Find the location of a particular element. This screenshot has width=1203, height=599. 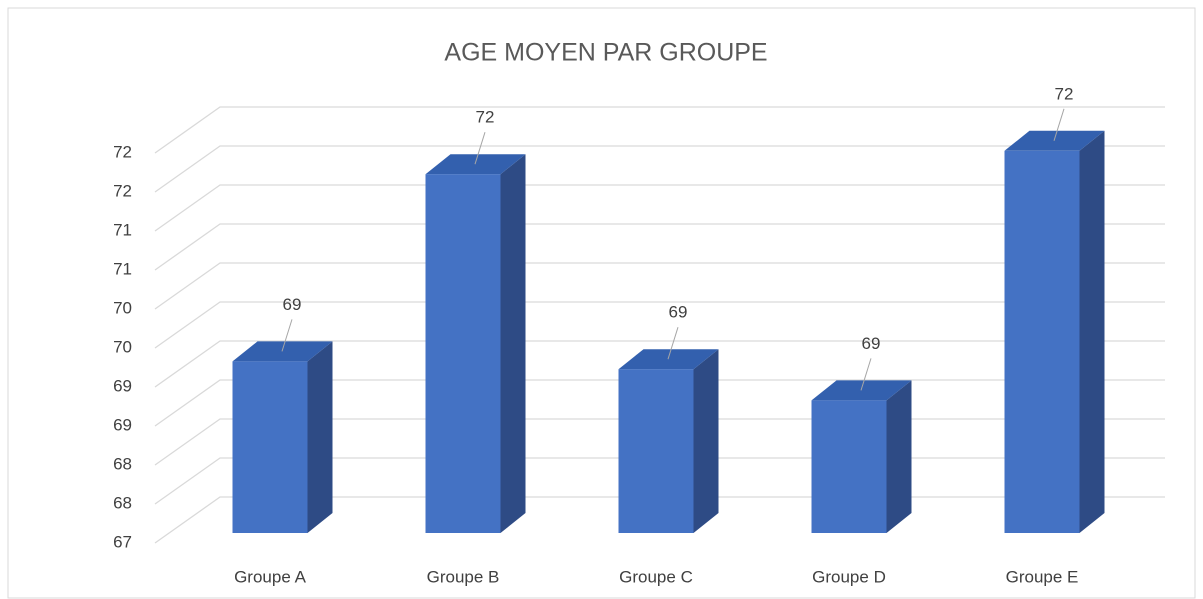

chart-title: AGE MOYEN PAR GROUPE is located at coordinates (605, 53).